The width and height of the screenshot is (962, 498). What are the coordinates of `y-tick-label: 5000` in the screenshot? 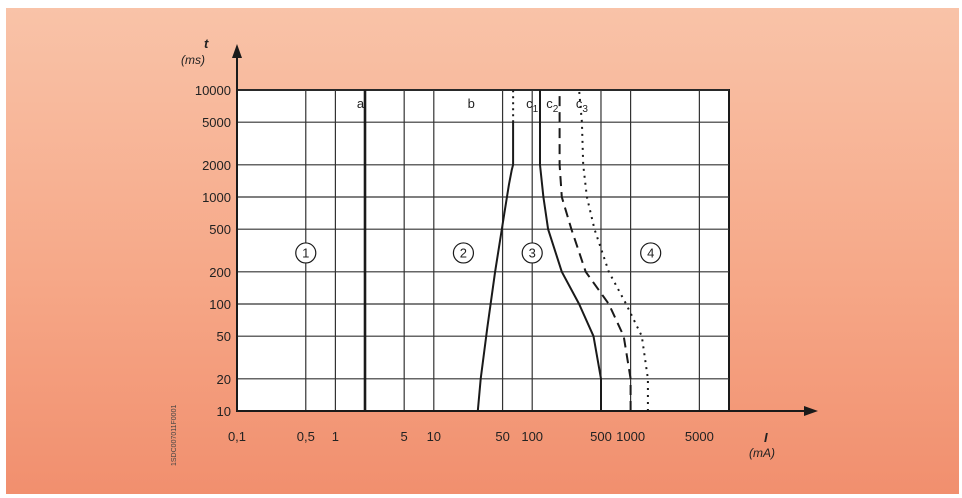 It's located at (216, 122).